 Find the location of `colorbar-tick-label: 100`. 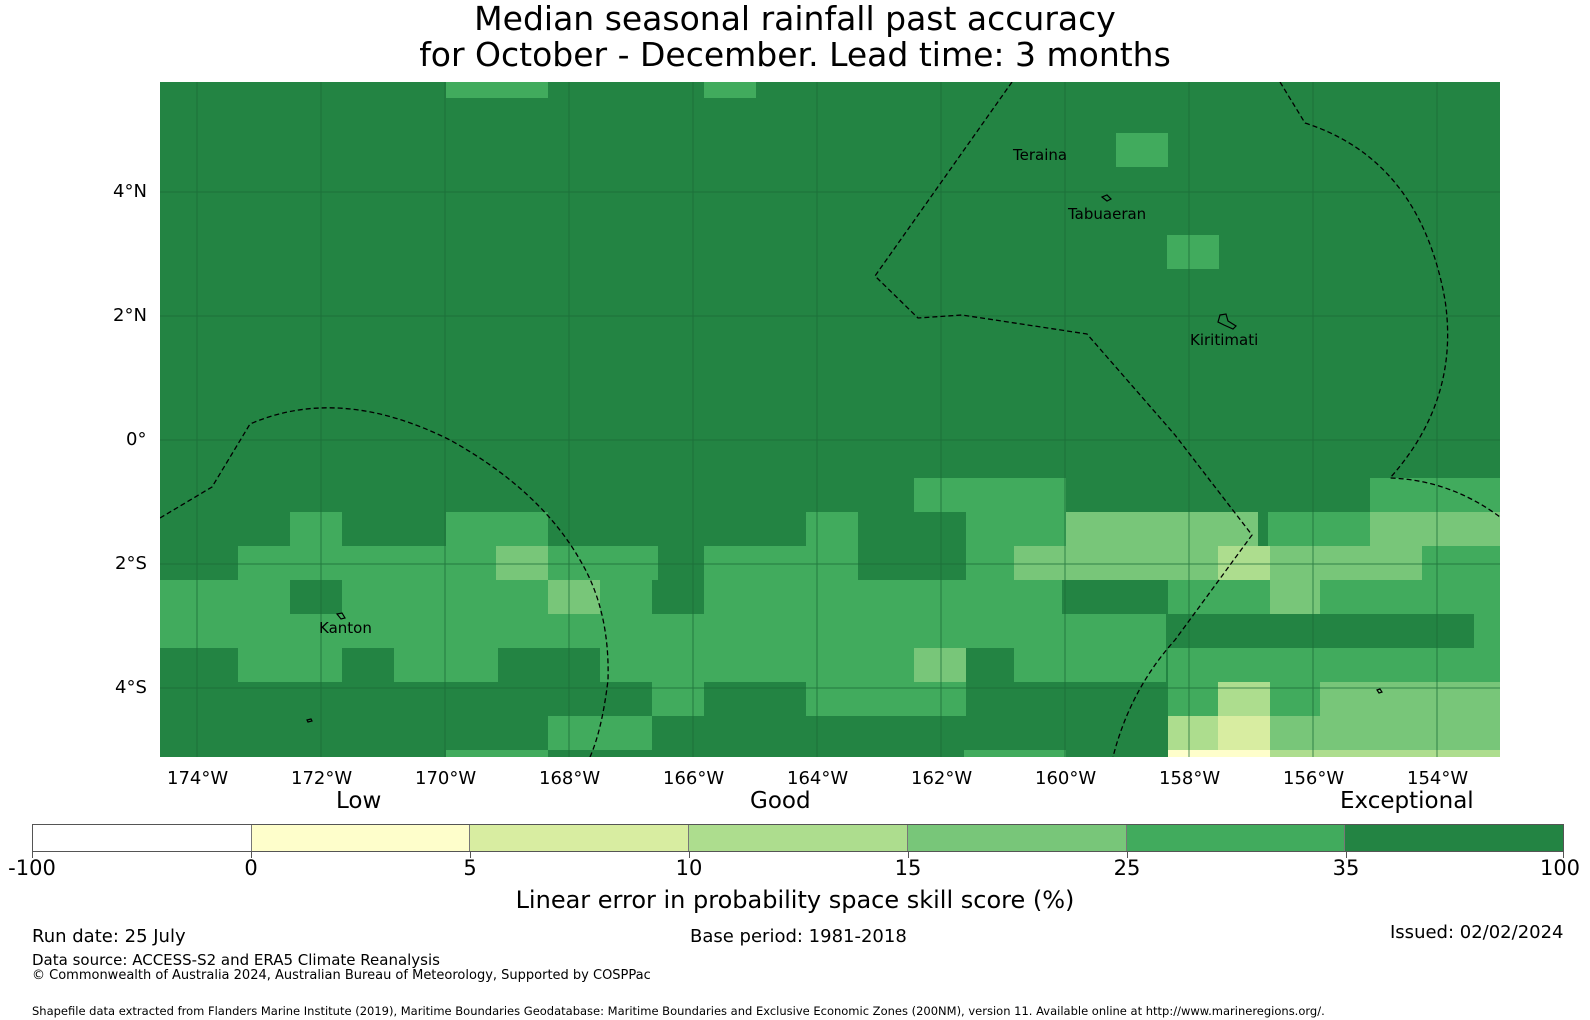

colorbar-tick-label: 100 is located at coordinates (1560, 868).